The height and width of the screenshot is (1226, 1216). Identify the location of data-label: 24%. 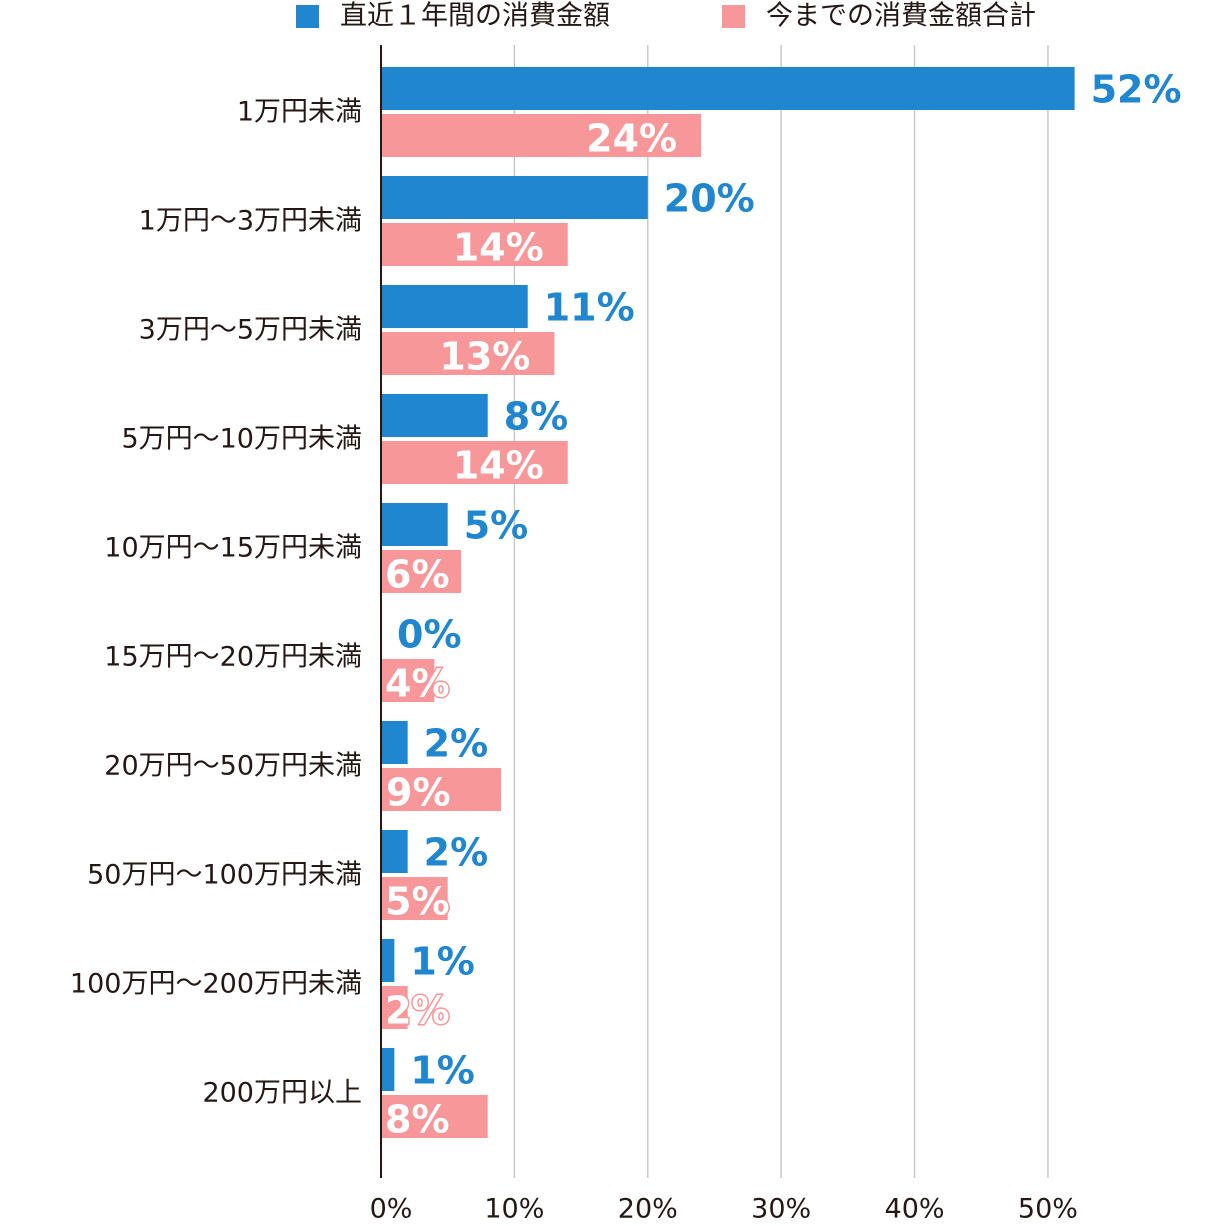
(631, 139).